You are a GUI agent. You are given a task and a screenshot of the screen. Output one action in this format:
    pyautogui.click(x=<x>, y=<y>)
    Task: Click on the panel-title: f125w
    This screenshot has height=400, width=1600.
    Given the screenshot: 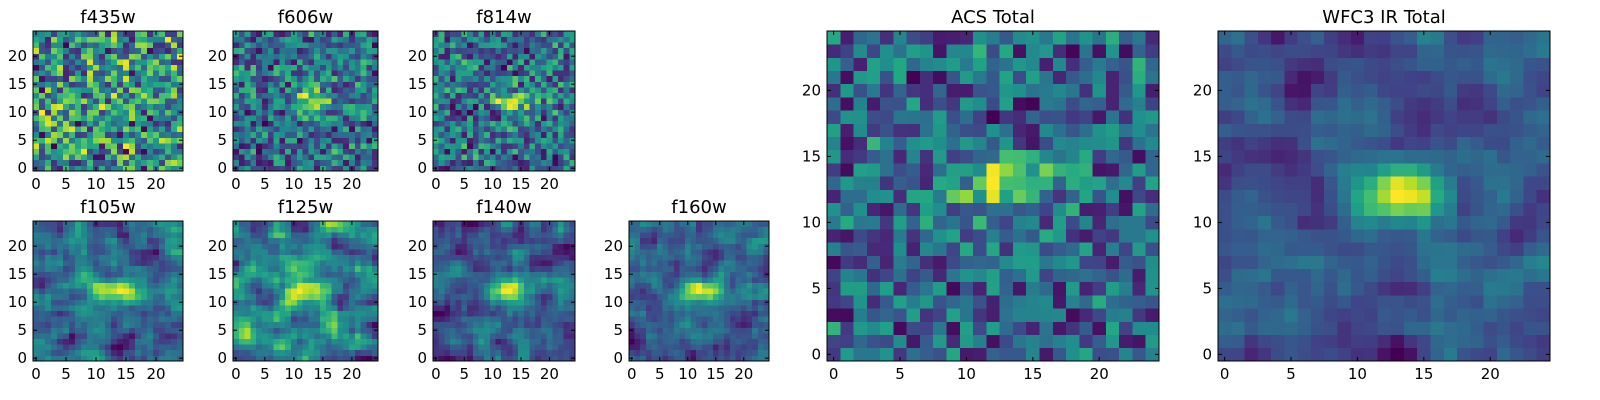 What is the action you would take?
    pyautogui.click(x=305, y=207)
    